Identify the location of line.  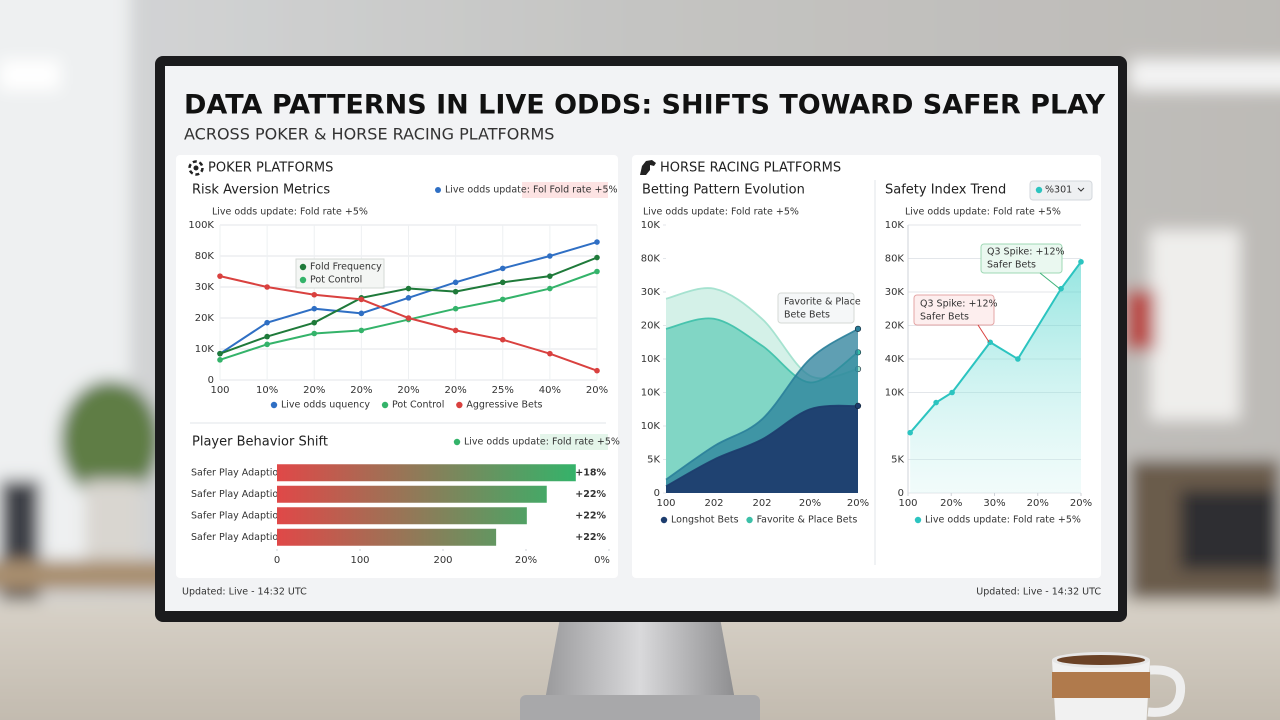
(762, 446).